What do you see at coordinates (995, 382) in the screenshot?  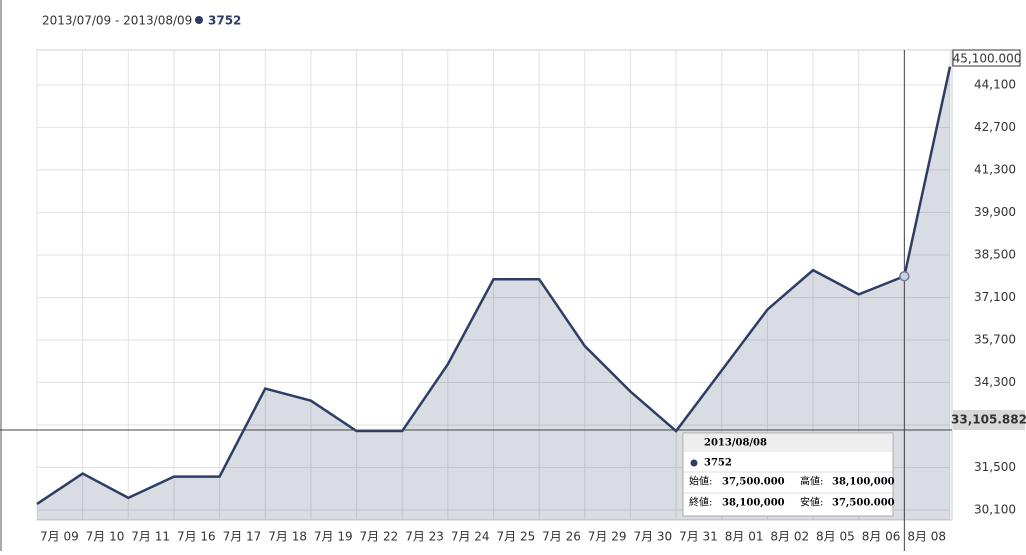 I see `y-tick-label: 34,300` at bounding box center [995, 382].